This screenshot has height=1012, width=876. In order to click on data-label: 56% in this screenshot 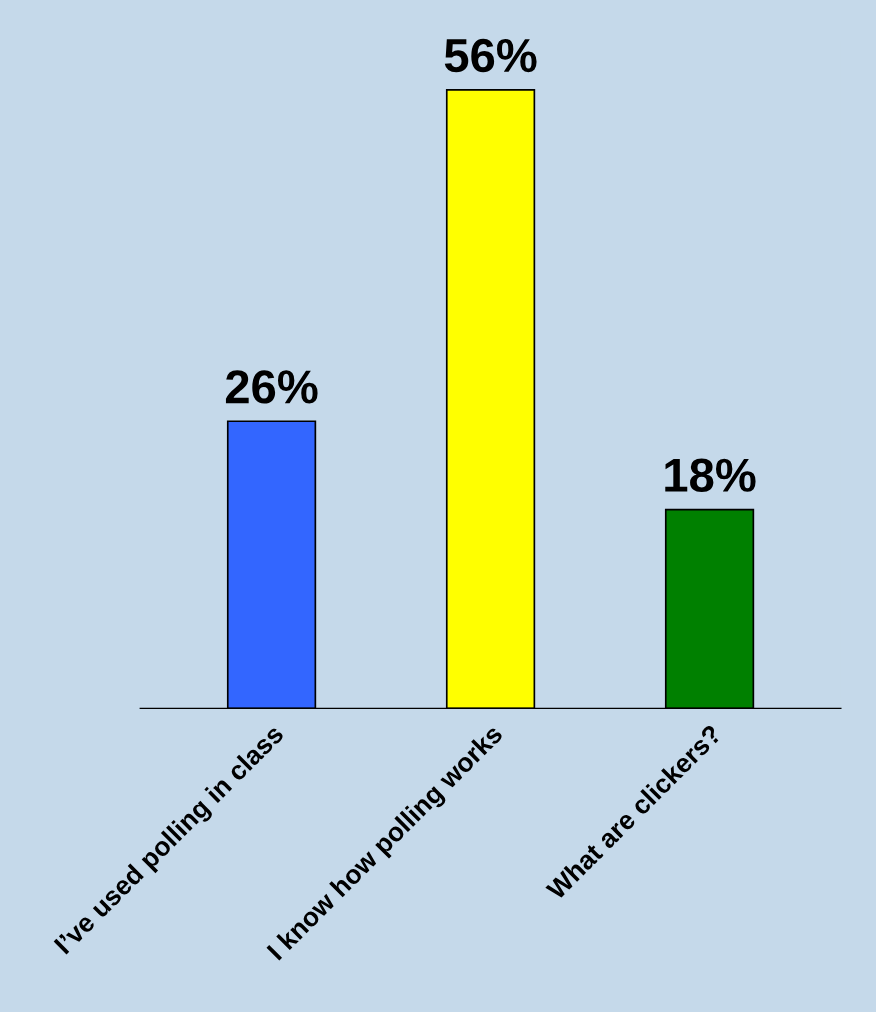, I will do `click(490, 55)`.